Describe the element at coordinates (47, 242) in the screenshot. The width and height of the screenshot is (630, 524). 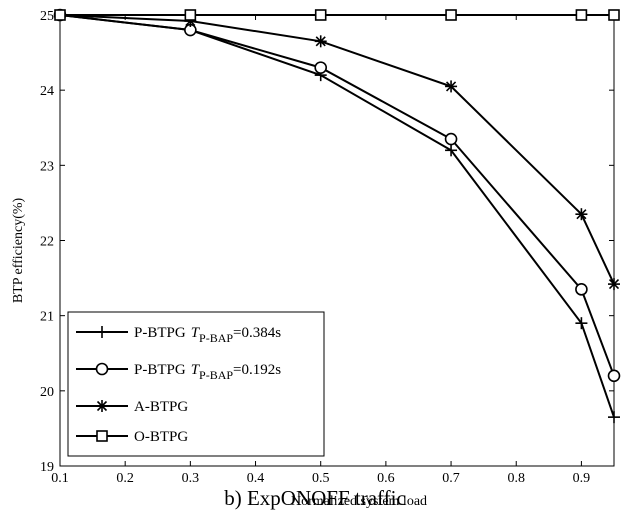
I see `y-tick-label: 22` at that location.